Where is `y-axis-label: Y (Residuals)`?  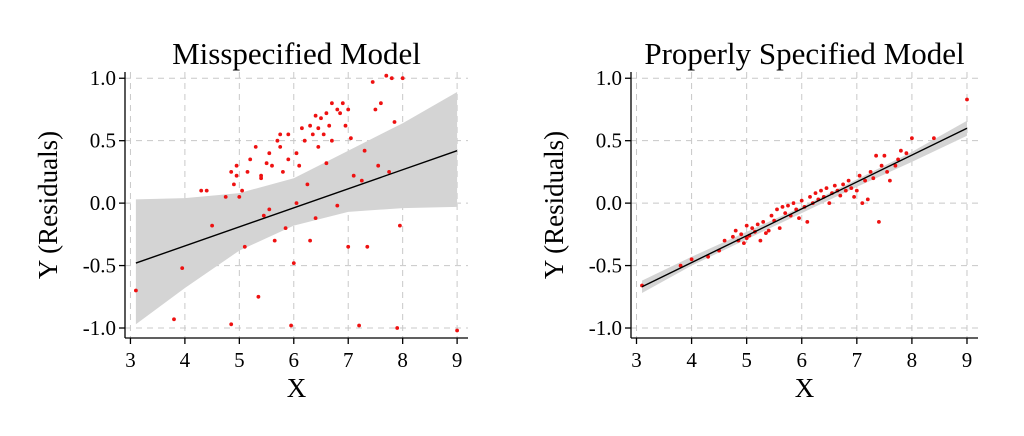
y-axis-label: Y (Residuals) is located at coordinates (554, 205).